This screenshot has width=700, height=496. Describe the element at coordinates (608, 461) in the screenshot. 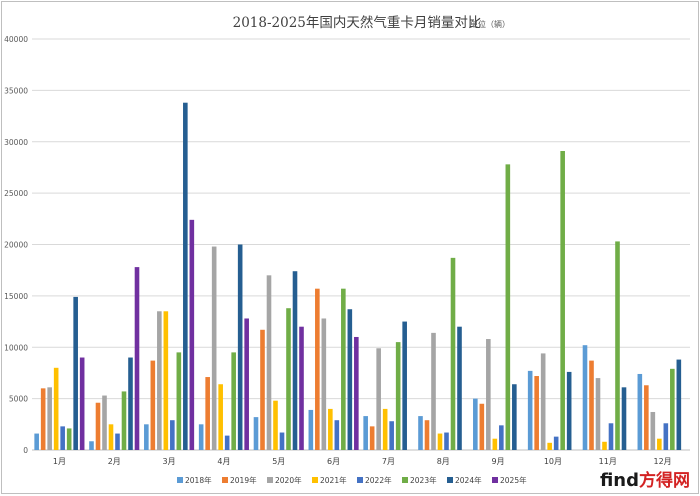

I see `x-tick-label: 11月` at that location.